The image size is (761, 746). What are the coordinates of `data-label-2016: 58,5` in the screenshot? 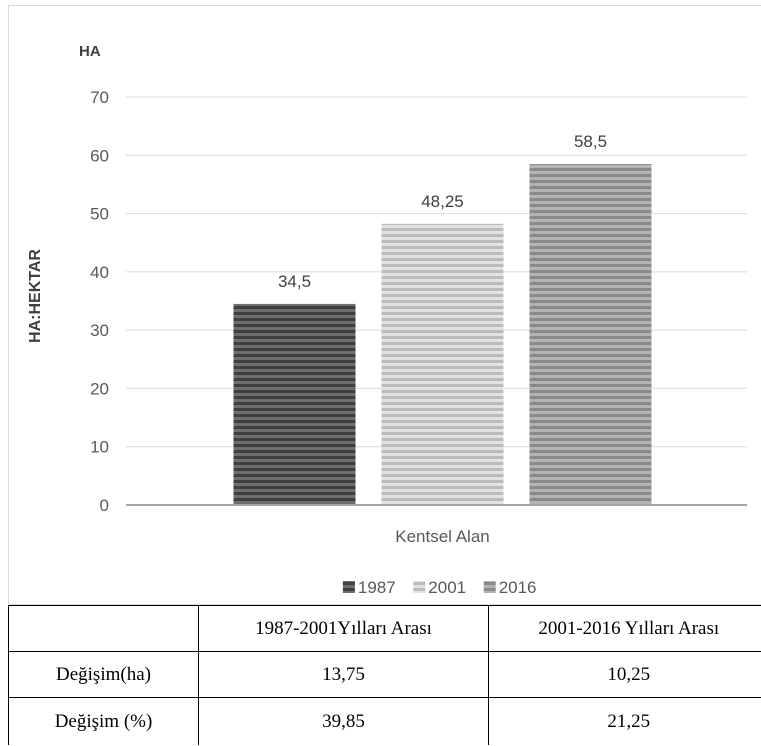 It's located at (590, 141).